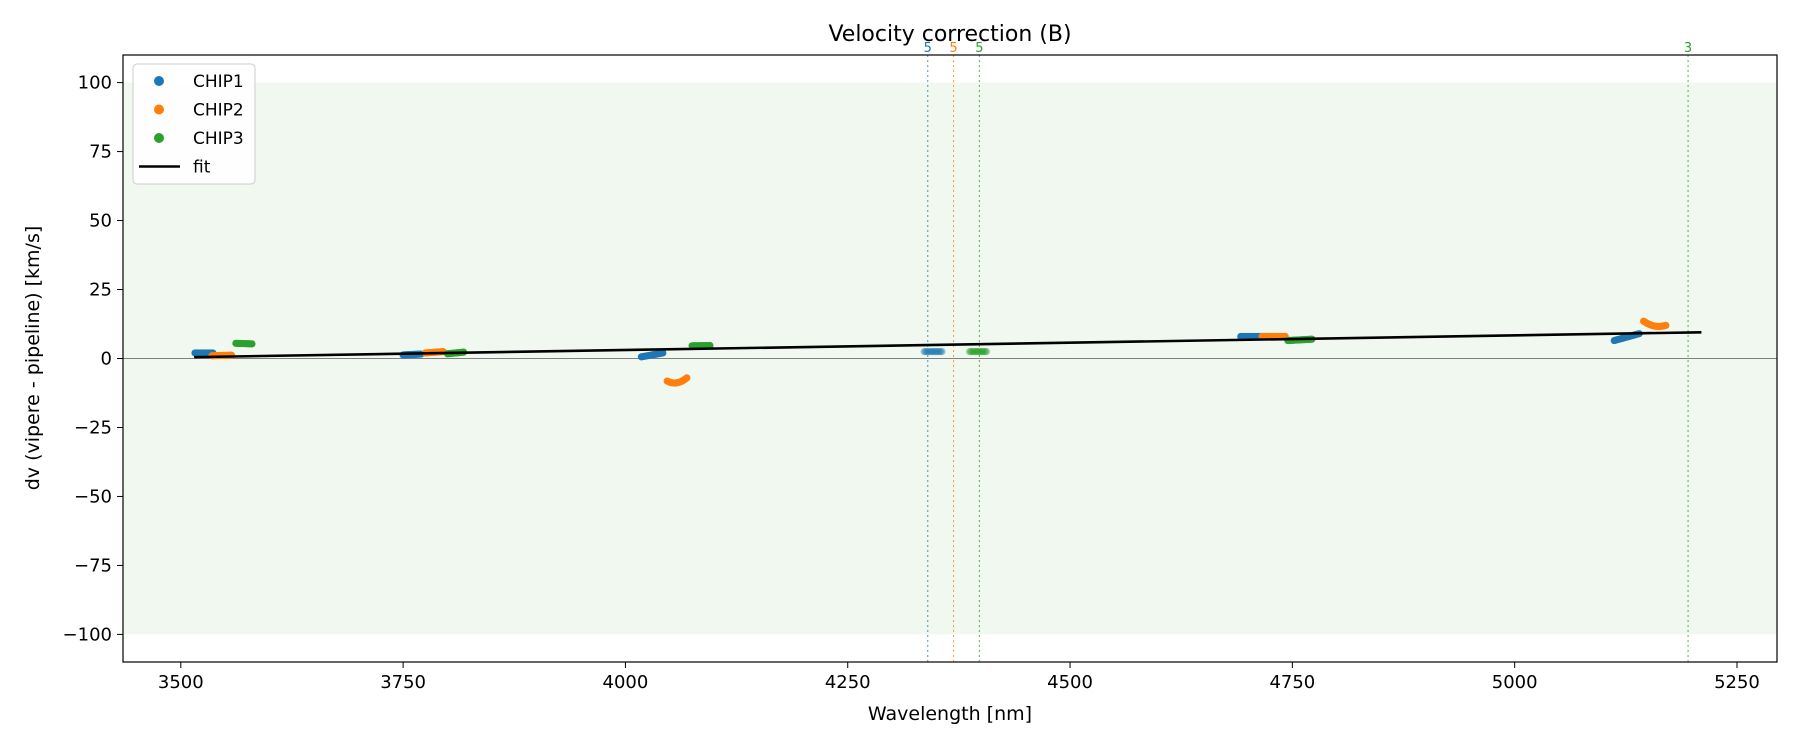 The image size is (1800, 750). I want to click on legend: CHIP1 CHIP2 CHIP3 fit, so click(194, 124).